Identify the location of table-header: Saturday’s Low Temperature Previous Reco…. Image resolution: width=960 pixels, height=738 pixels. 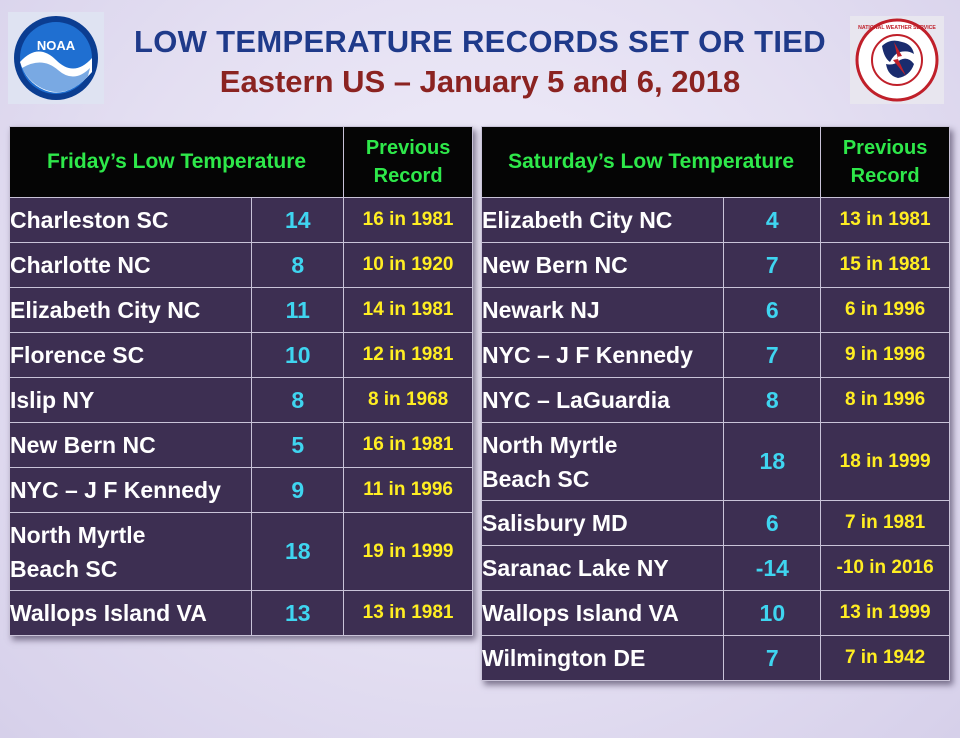
(715, 162).